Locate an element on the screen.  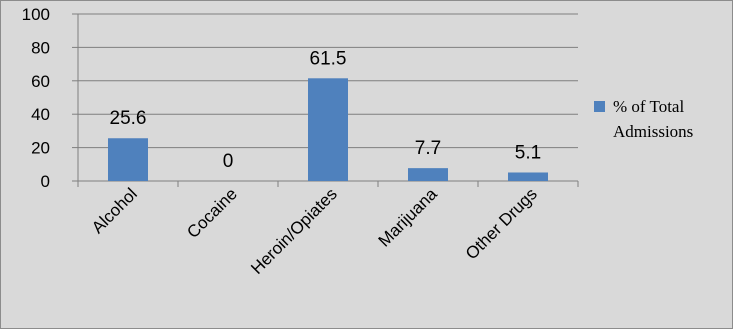
category-label: Heroin/Opiates is located at coordinates (294, 231).